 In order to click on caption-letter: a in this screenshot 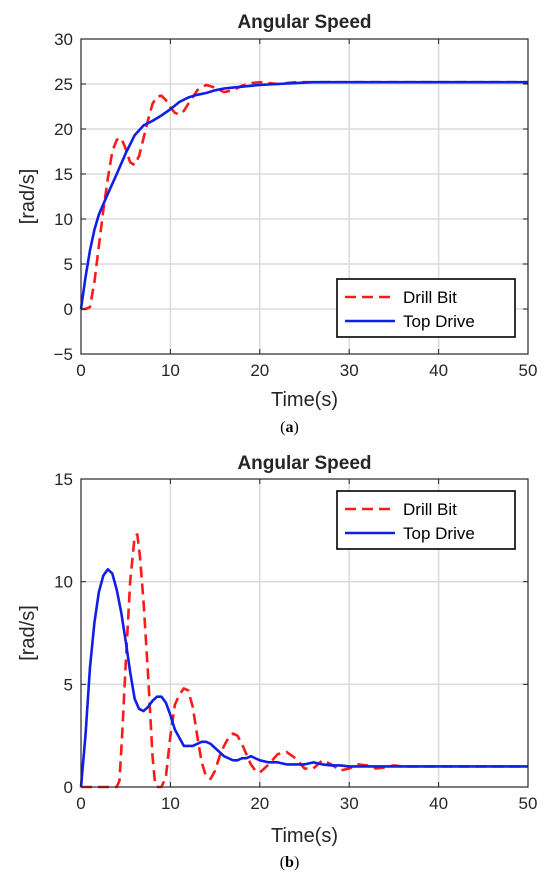, I will do `click(290, 427)`.